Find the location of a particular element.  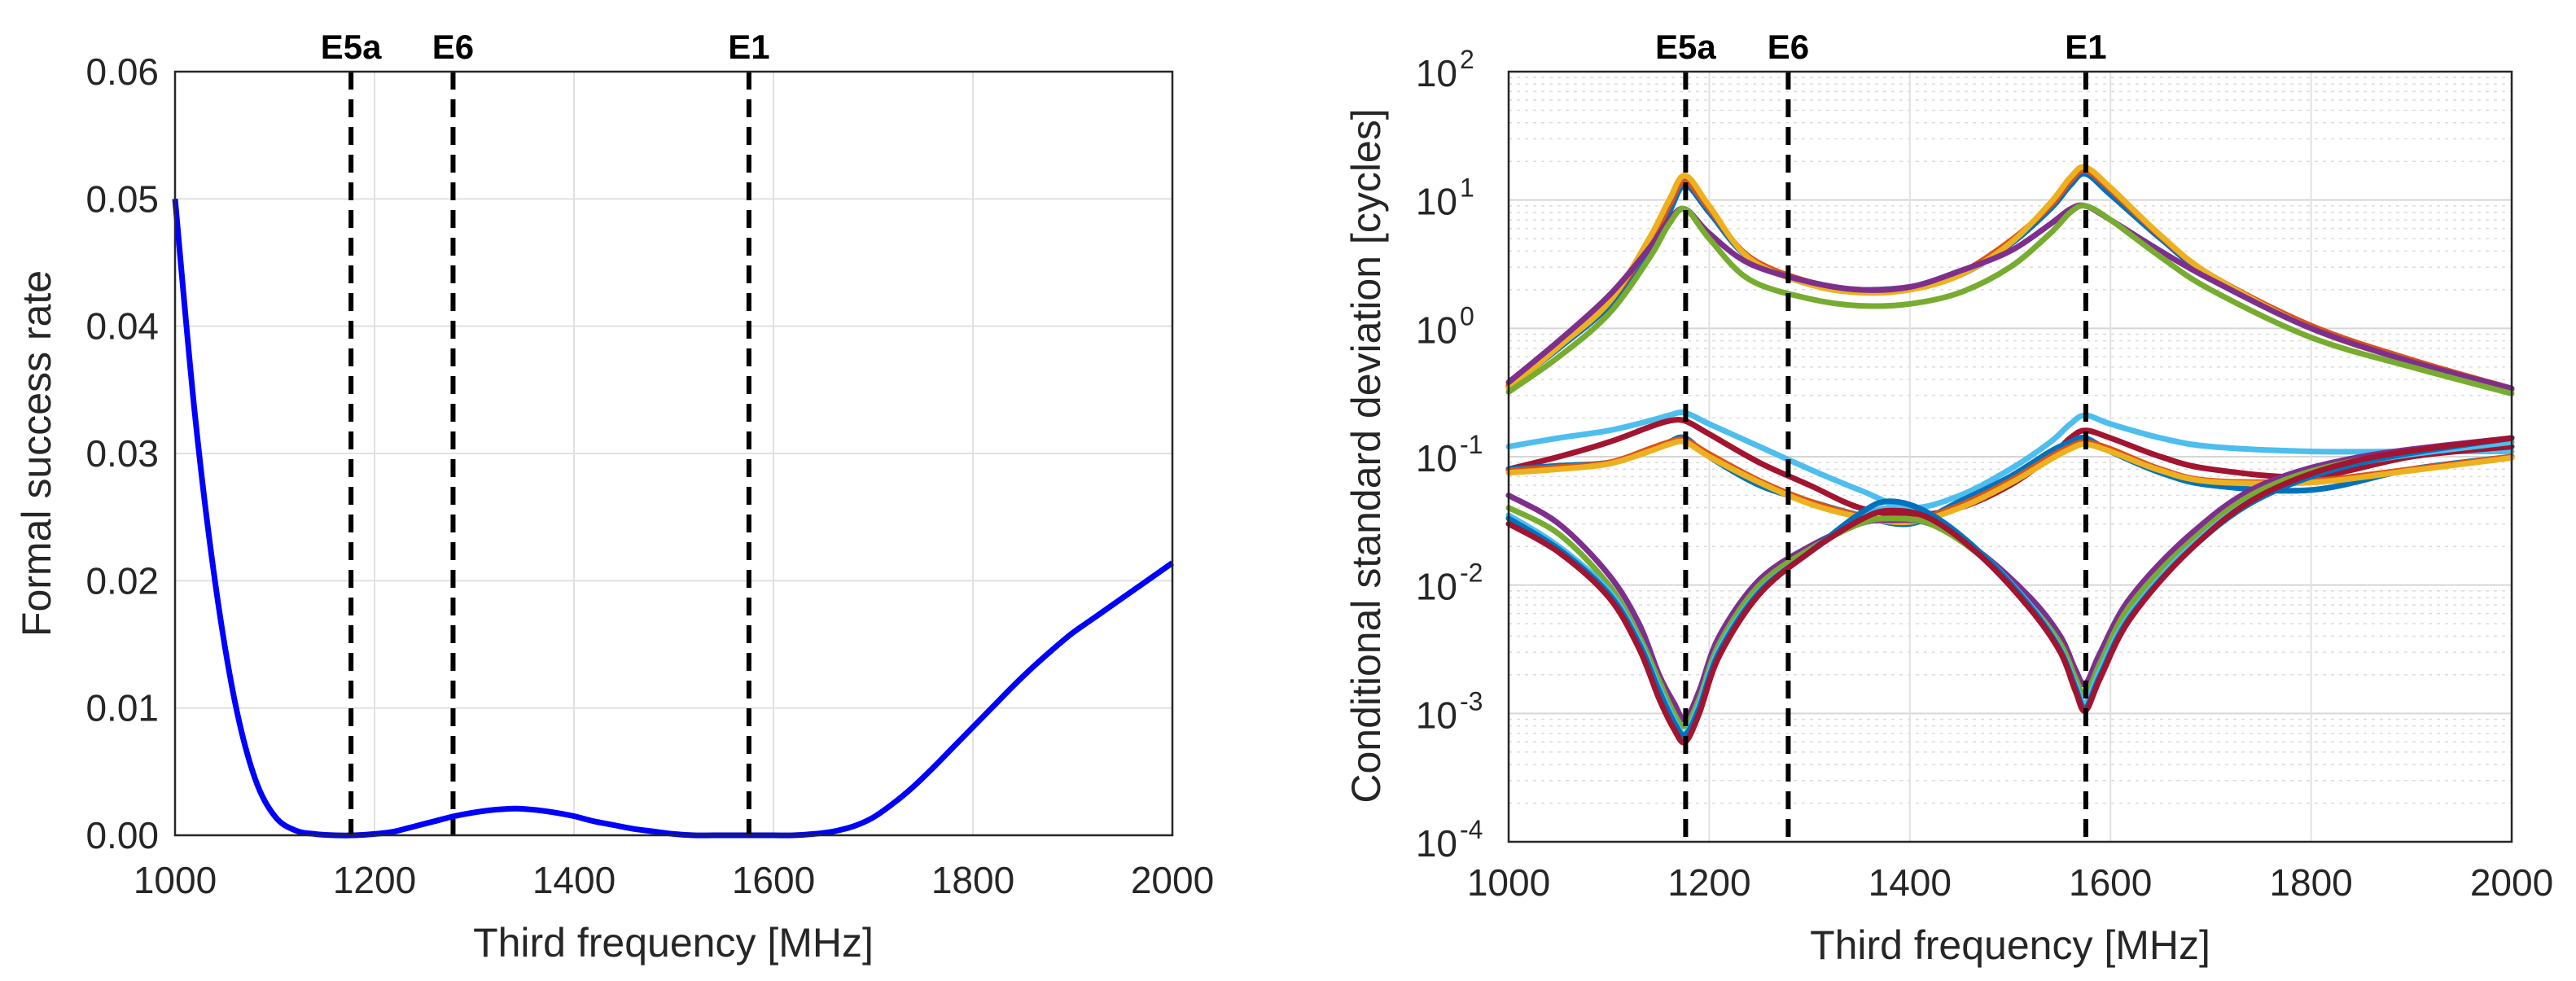

right-y-tick-exponent: -2 is located at coordinates (1471, 573).